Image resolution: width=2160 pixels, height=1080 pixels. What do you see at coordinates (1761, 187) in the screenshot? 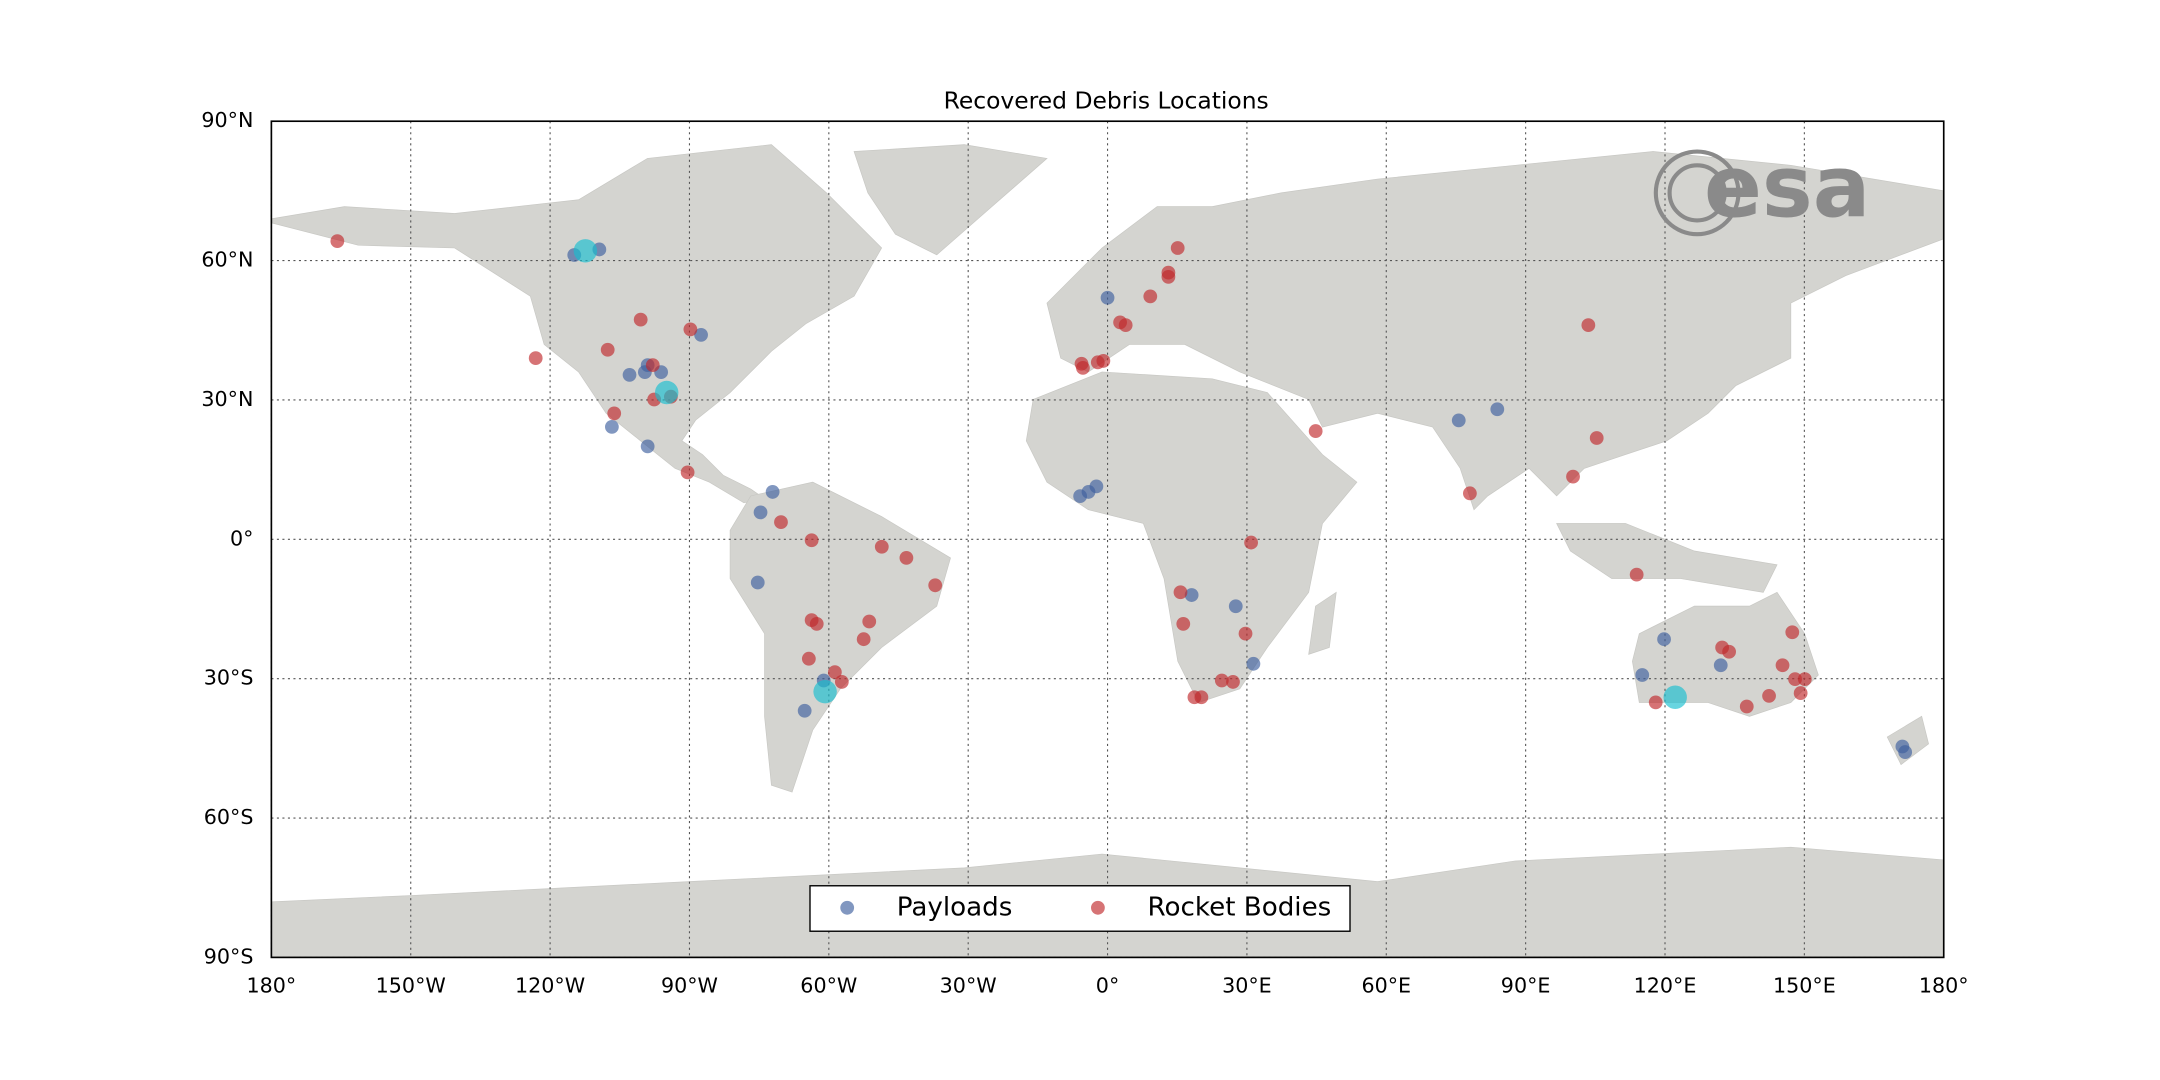
I see `logo: esa` at bounding box center [1761, 187].